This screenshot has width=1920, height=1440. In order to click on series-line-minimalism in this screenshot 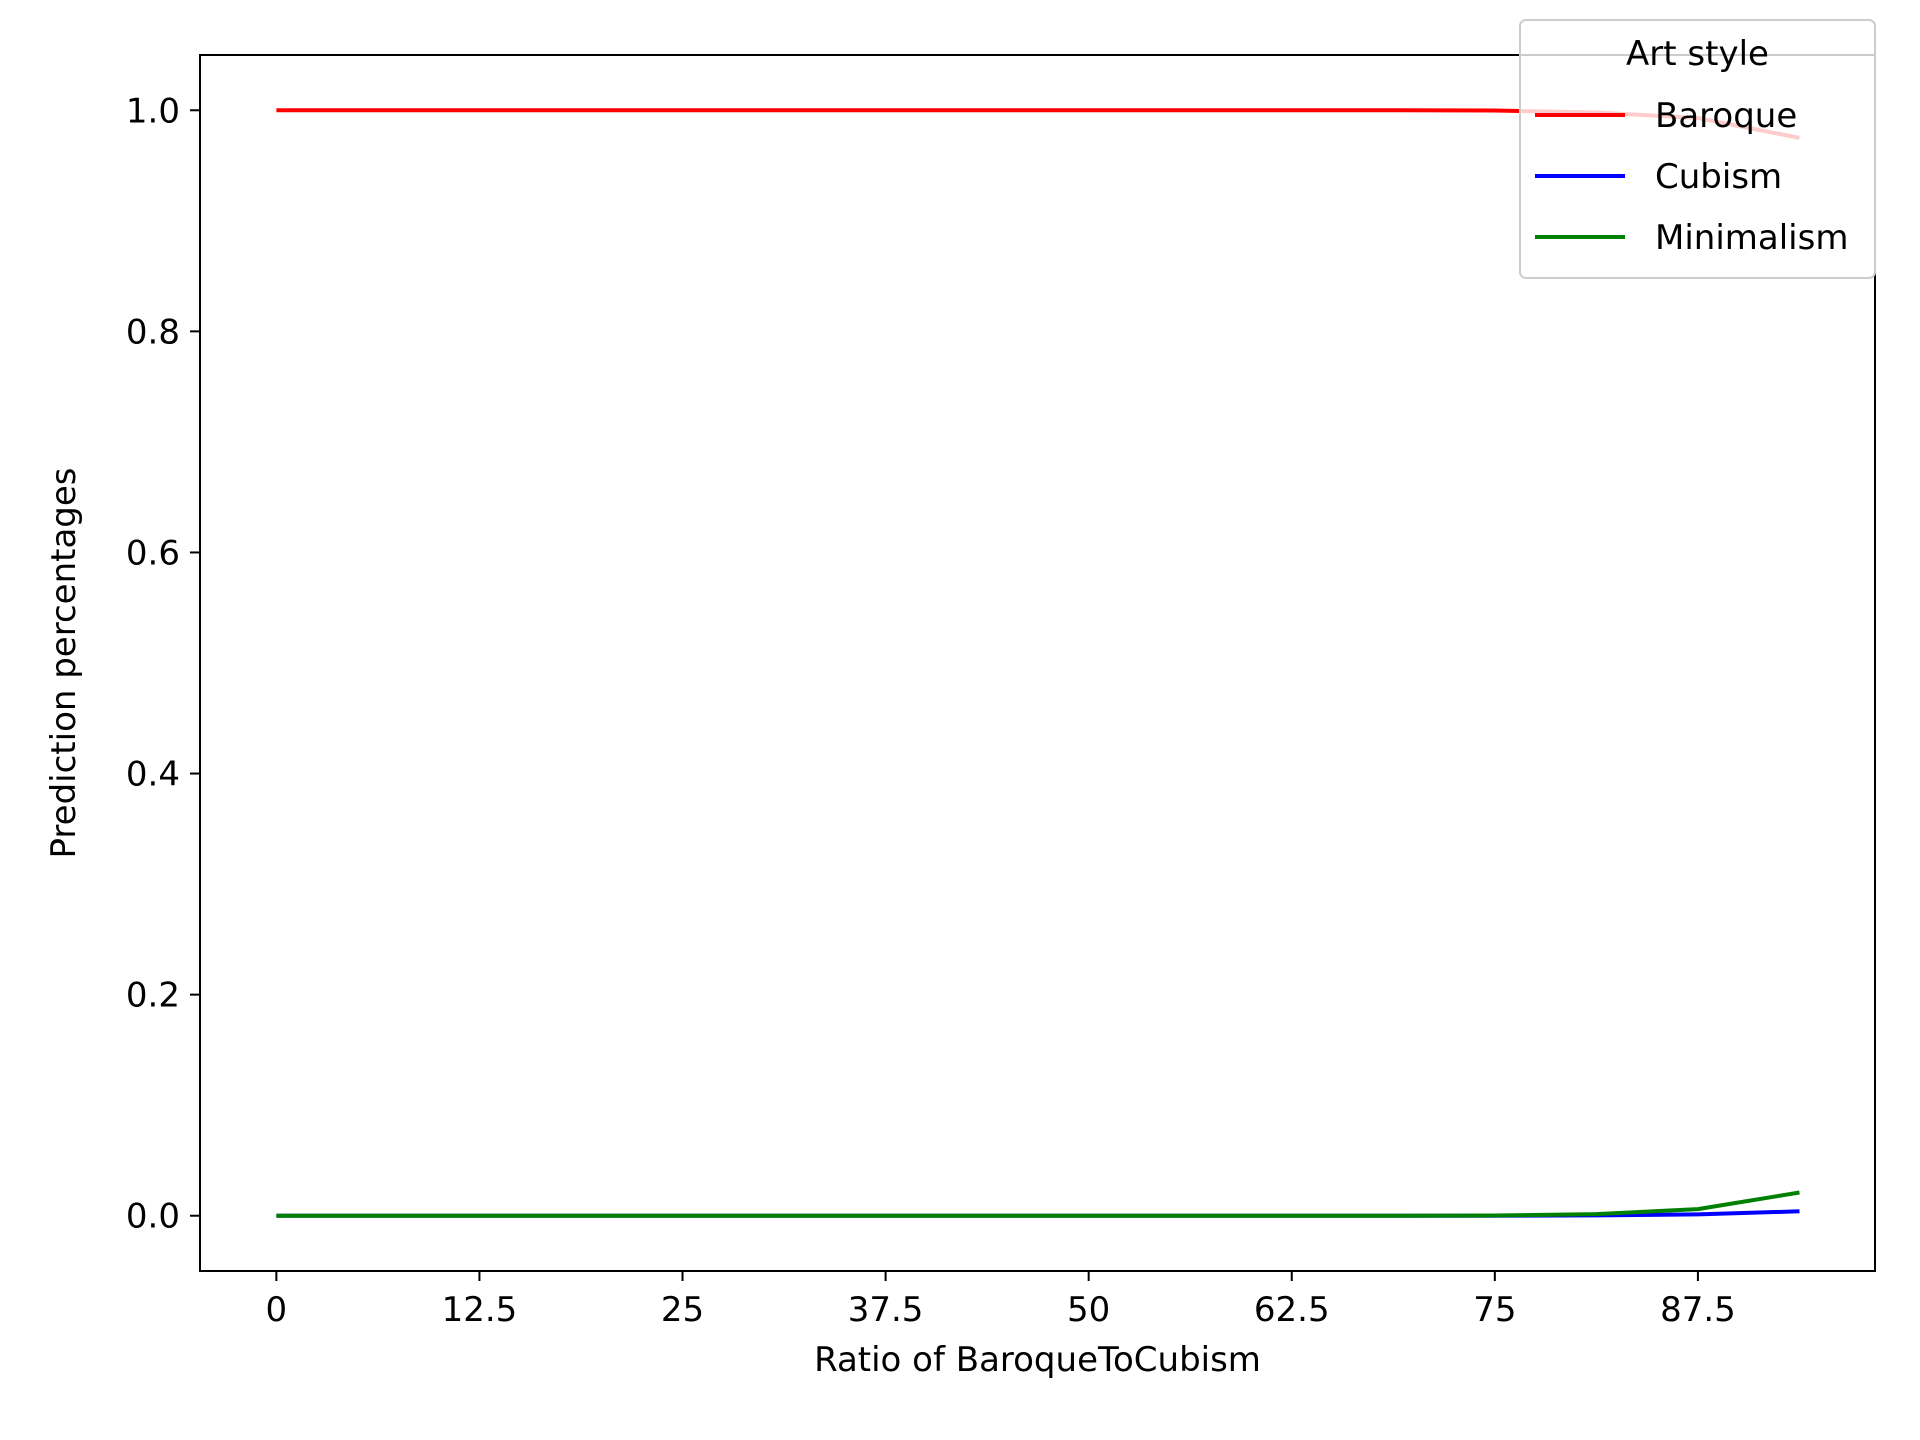, I will do `click(1038, 1204)`.